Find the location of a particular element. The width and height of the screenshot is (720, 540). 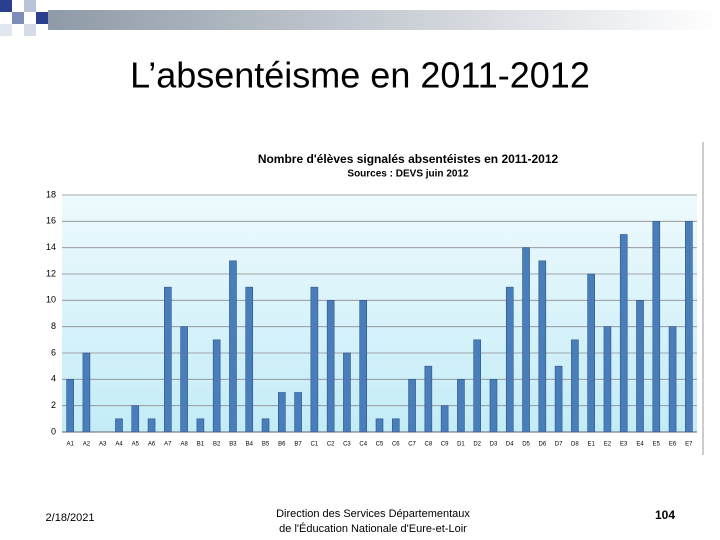

x-tick-label: C6 is located at coordinates (396, 445).